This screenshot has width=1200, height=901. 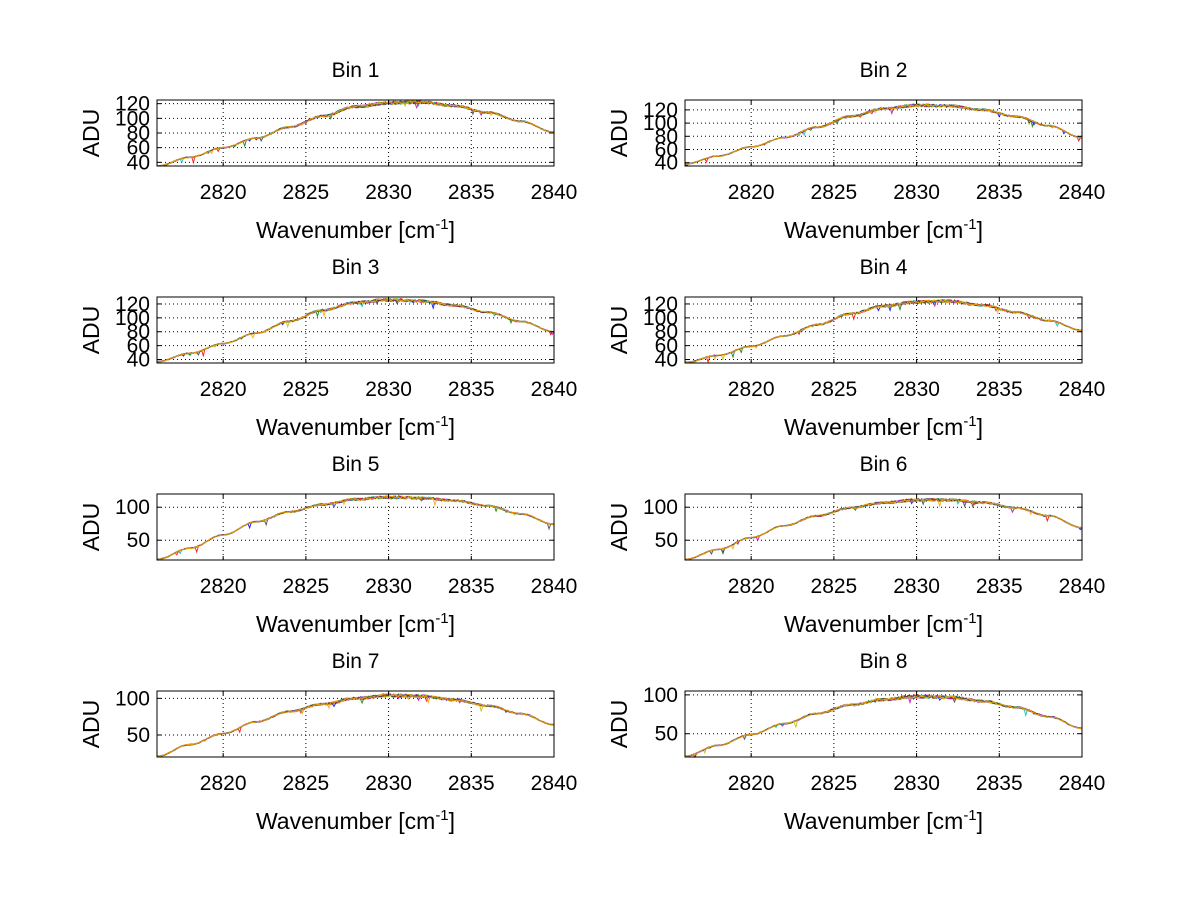 What do you see at coordinates (356, 267) in the screenshot?
I see `panel-title: Bin 3` at bounding box center [356, 267].